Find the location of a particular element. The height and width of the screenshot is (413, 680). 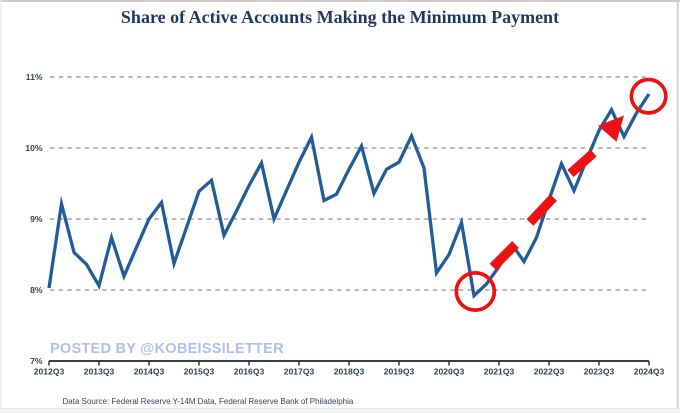

svg-text: 8% is located at coordinates (36, 290).